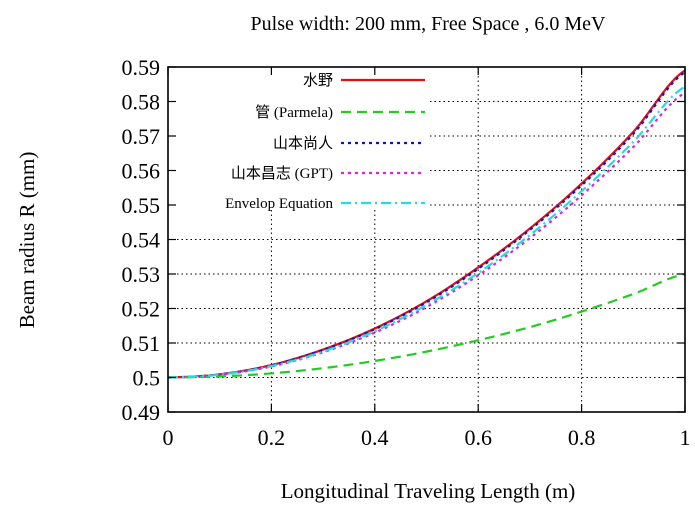 The image size is (695, 506). I want to click on y-tick-label: 0.54, so click(141, 240).